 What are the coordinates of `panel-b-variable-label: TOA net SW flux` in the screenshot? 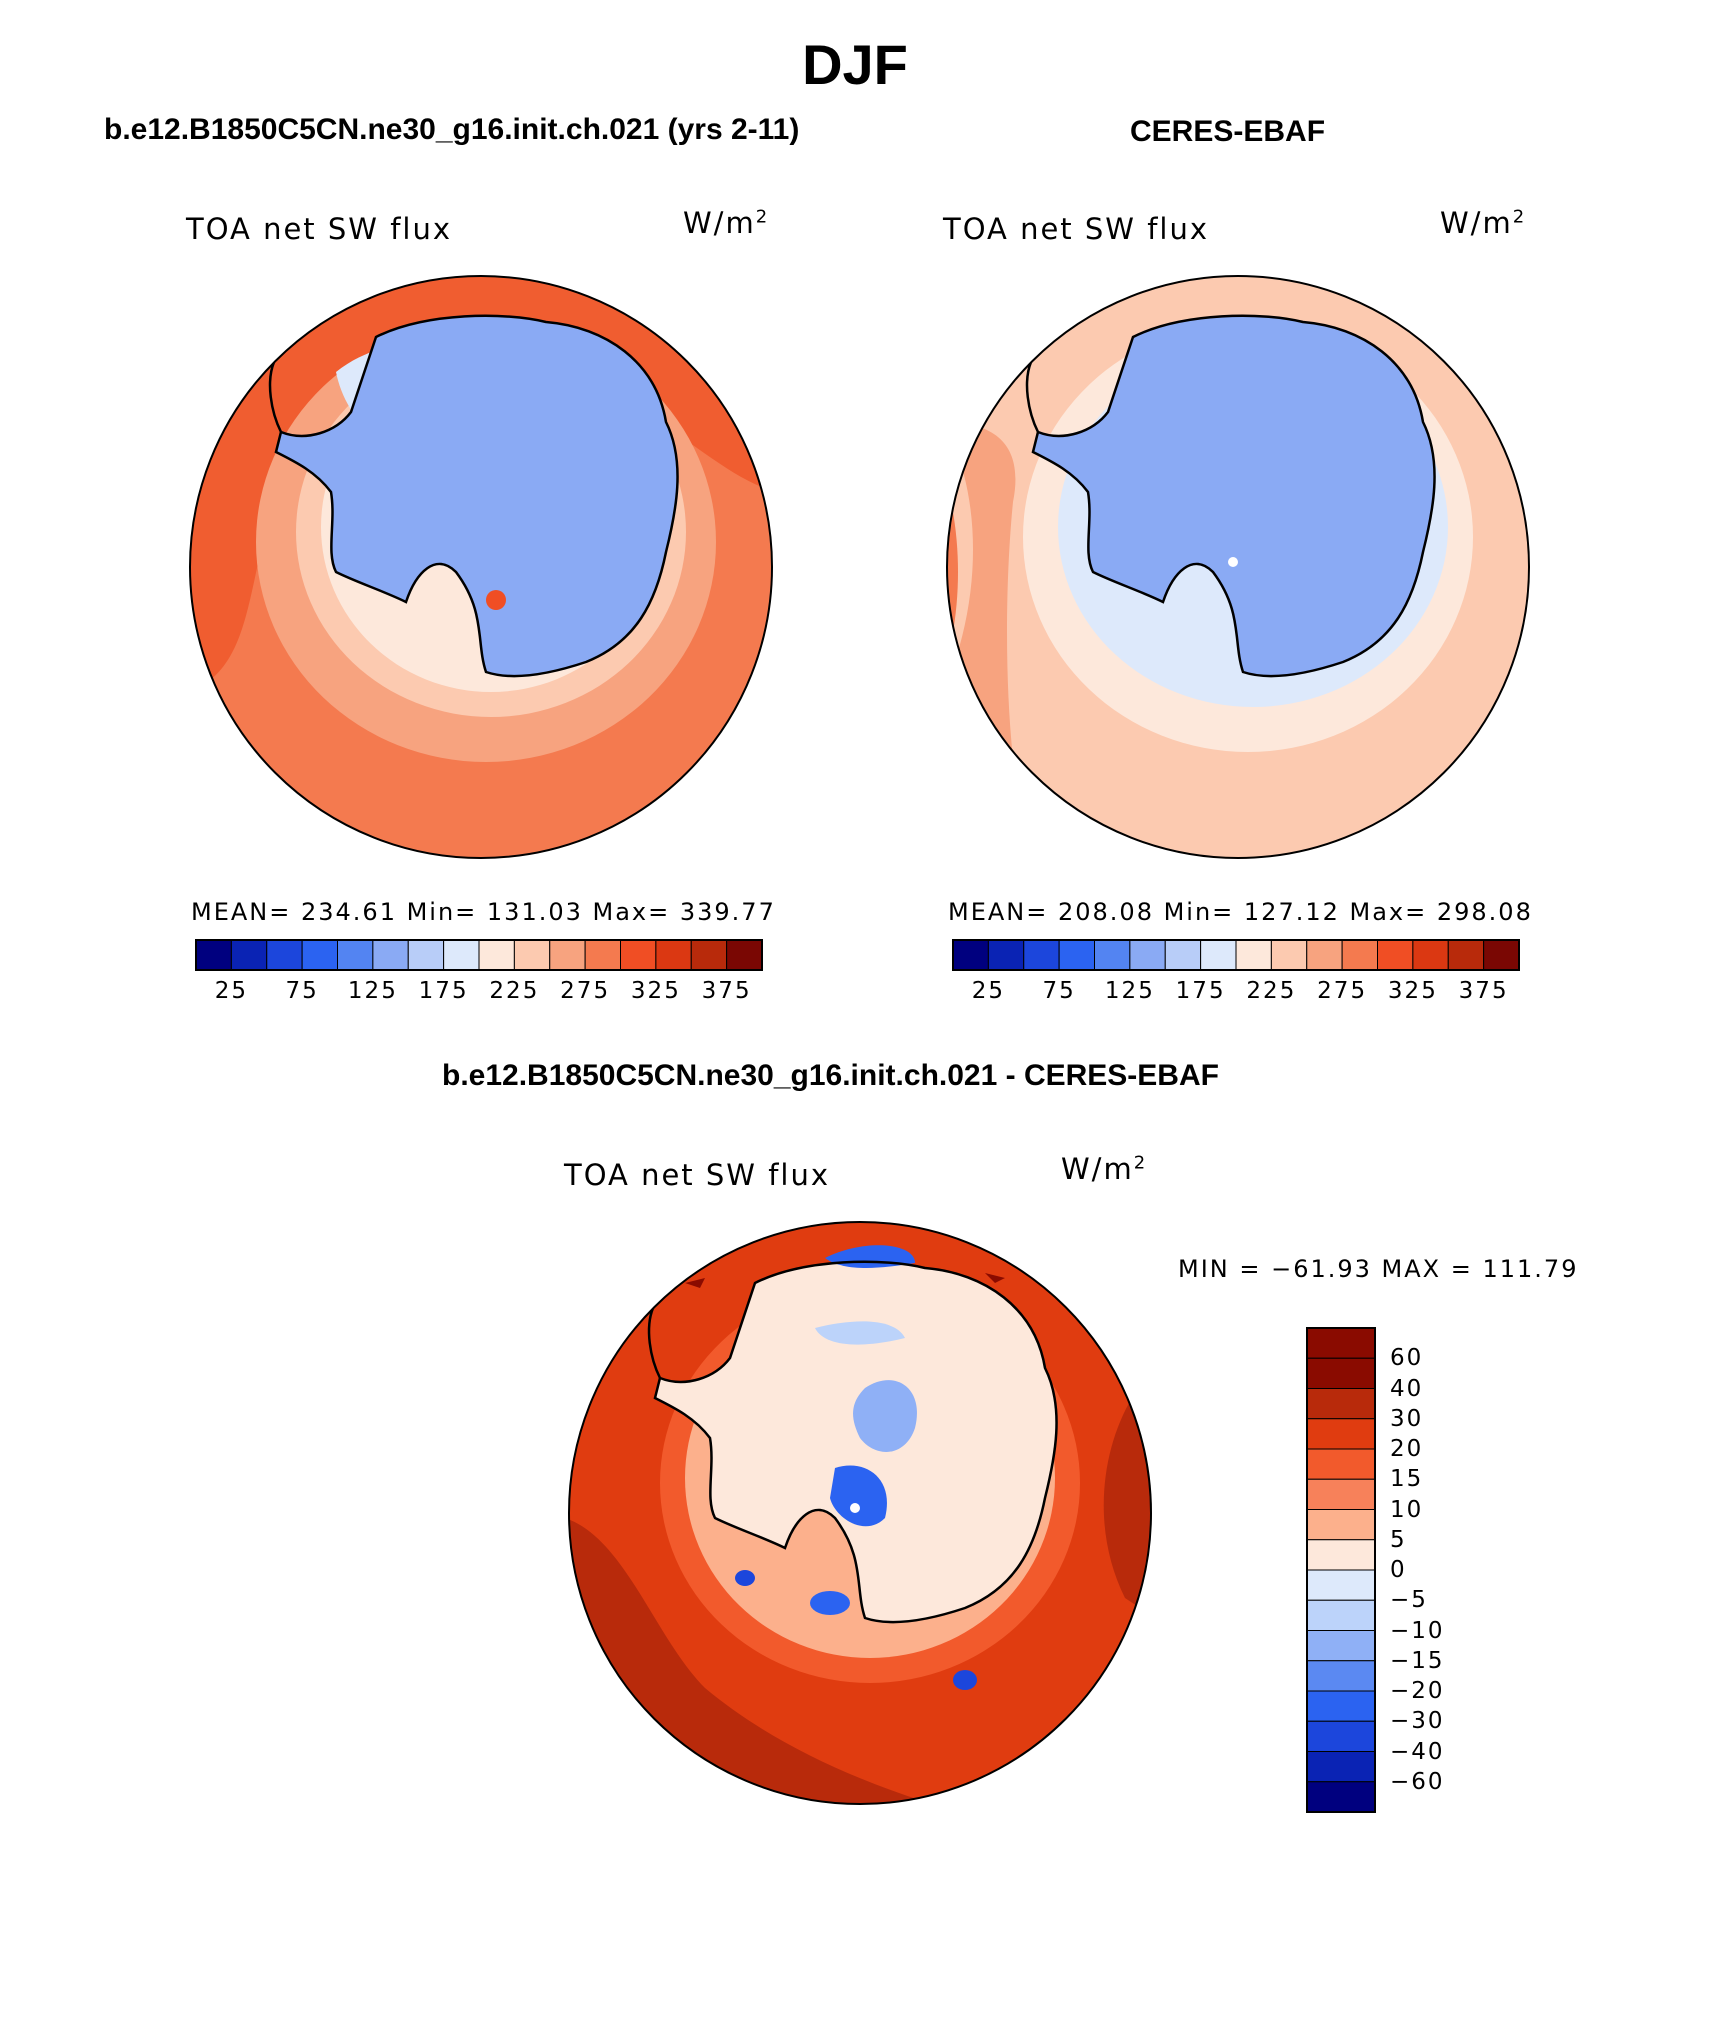 It's located at (1076, 229).